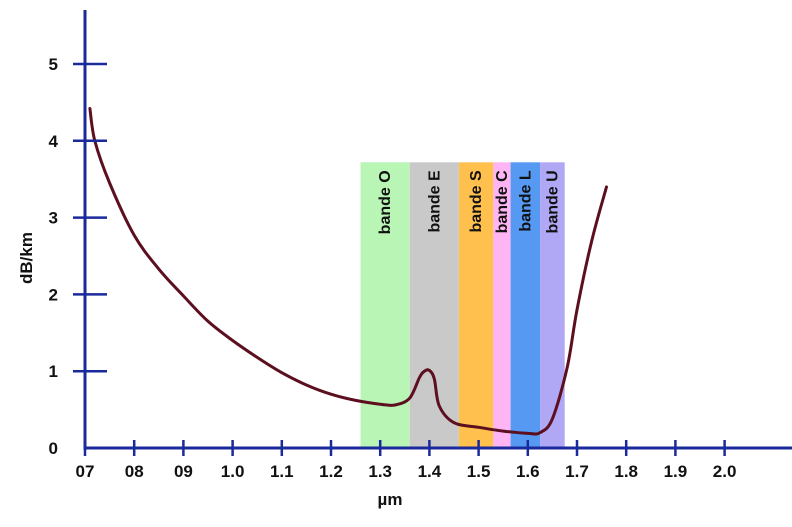  What do you see at coordinates (528, 471) in the screenshot?
I see `x-tick-label-10: 1.6` at bounding box center [528, 471].